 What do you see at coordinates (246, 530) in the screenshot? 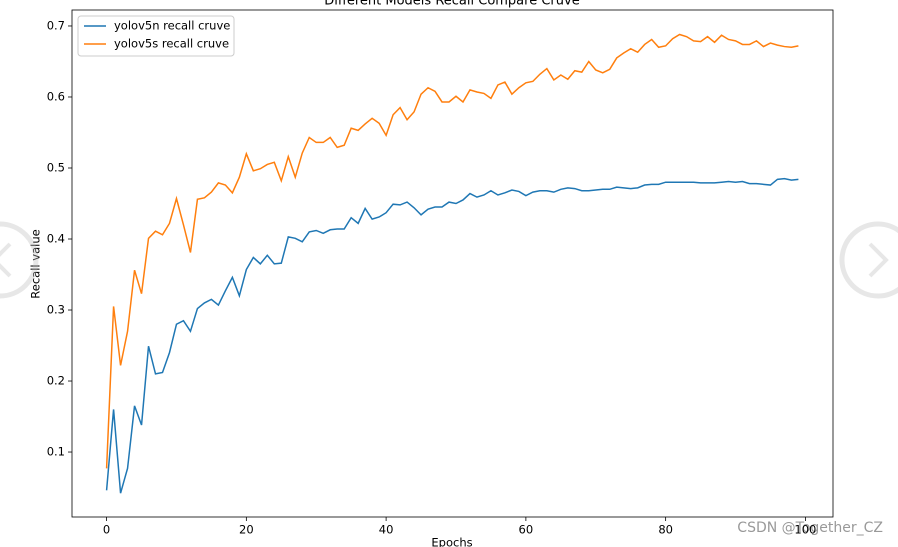
I see `x-tick-label: 20` at bounding box center [246, 530].